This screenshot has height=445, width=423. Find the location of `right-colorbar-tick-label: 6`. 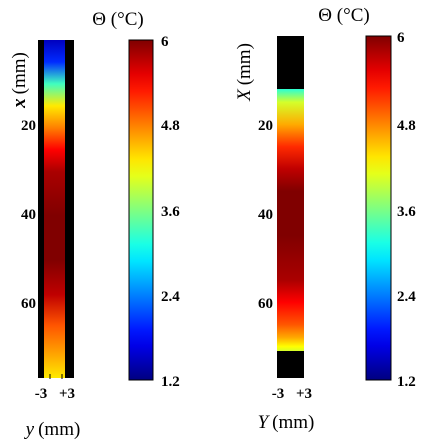

right-colorbar-tick-label: 6 is located at coordinates (401, 38).